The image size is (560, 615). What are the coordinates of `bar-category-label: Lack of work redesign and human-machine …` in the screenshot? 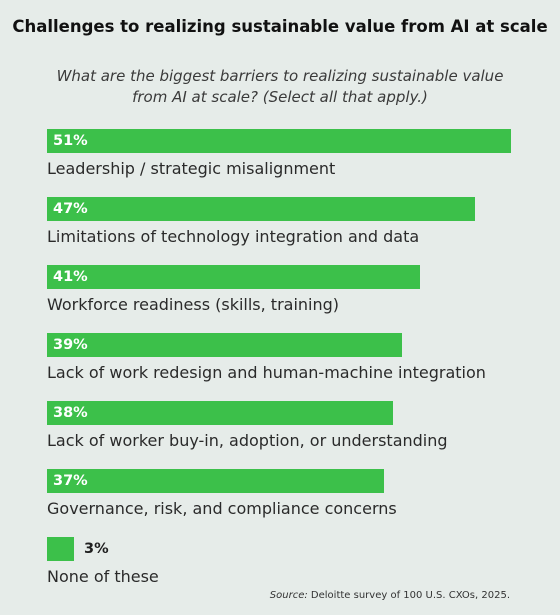 It's located at (266, 372).